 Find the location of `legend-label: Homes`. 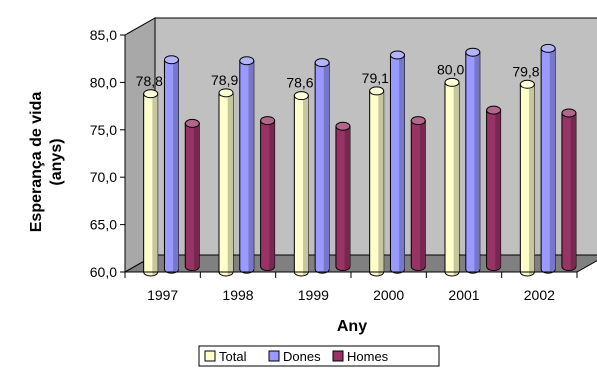

legend-label: Homes is located at coordinates (368, 356).